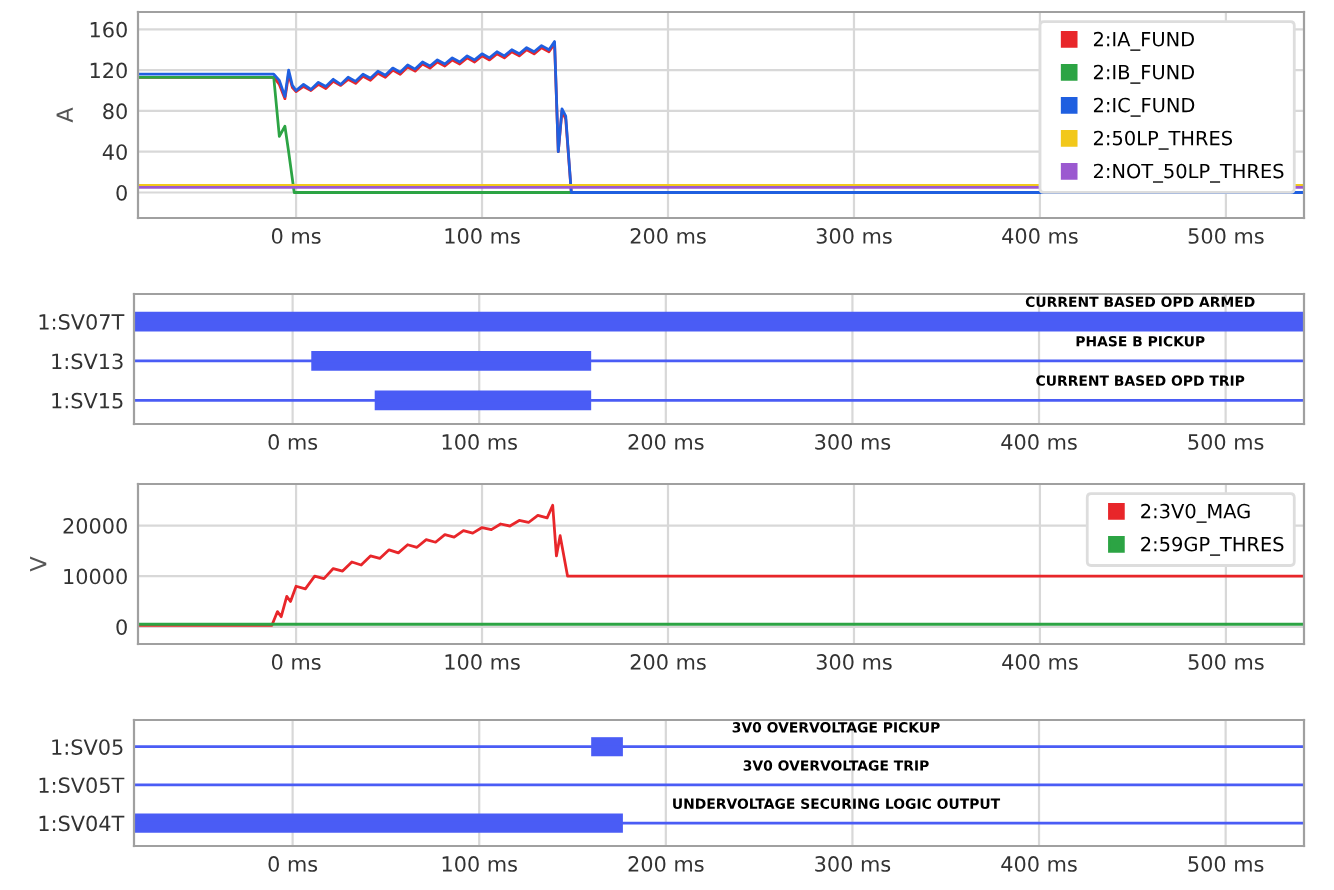  Describe the element at coordinates (87, 361) in the screenshot. I see `y-tick-label: 1:SV13` at that location.